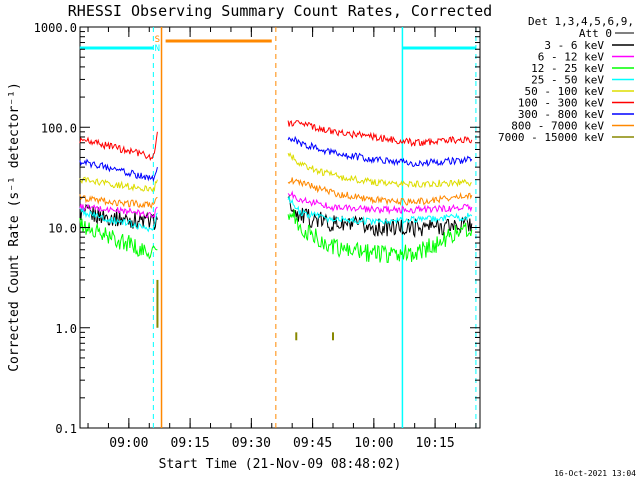 The width and height of the screenshot is (640, 480). Describe the element at coordinates (567, 80) in the screenshot. I see `legend-entry-label: 25 - 50 keV` at that location.